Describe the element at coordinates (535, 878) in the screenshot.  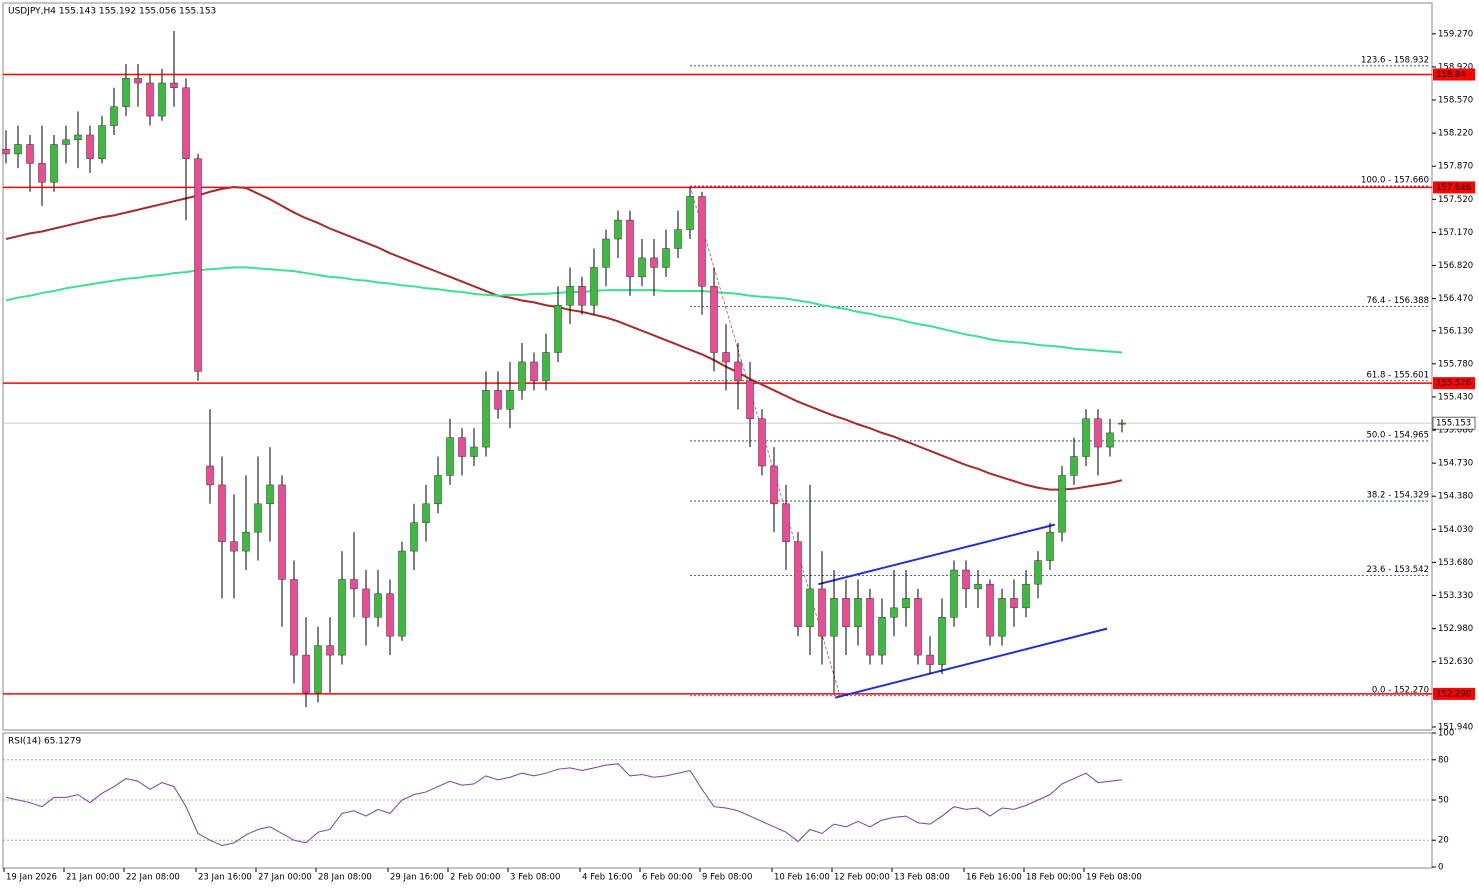
I see `x-tick-label: 3 Feb 08:00` at that location.